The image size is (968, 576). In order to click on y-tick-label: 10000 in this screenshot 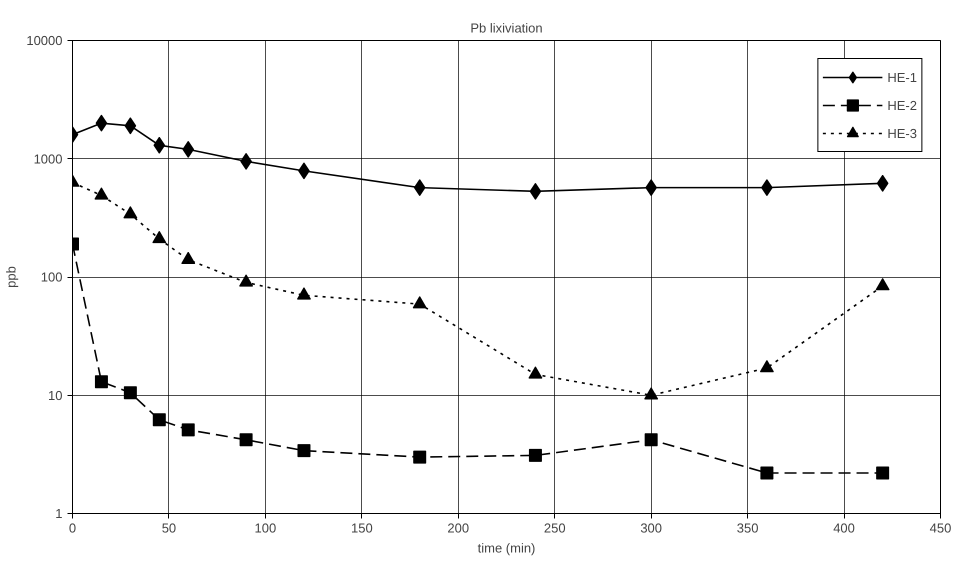, I will do `click(44, 40)`.